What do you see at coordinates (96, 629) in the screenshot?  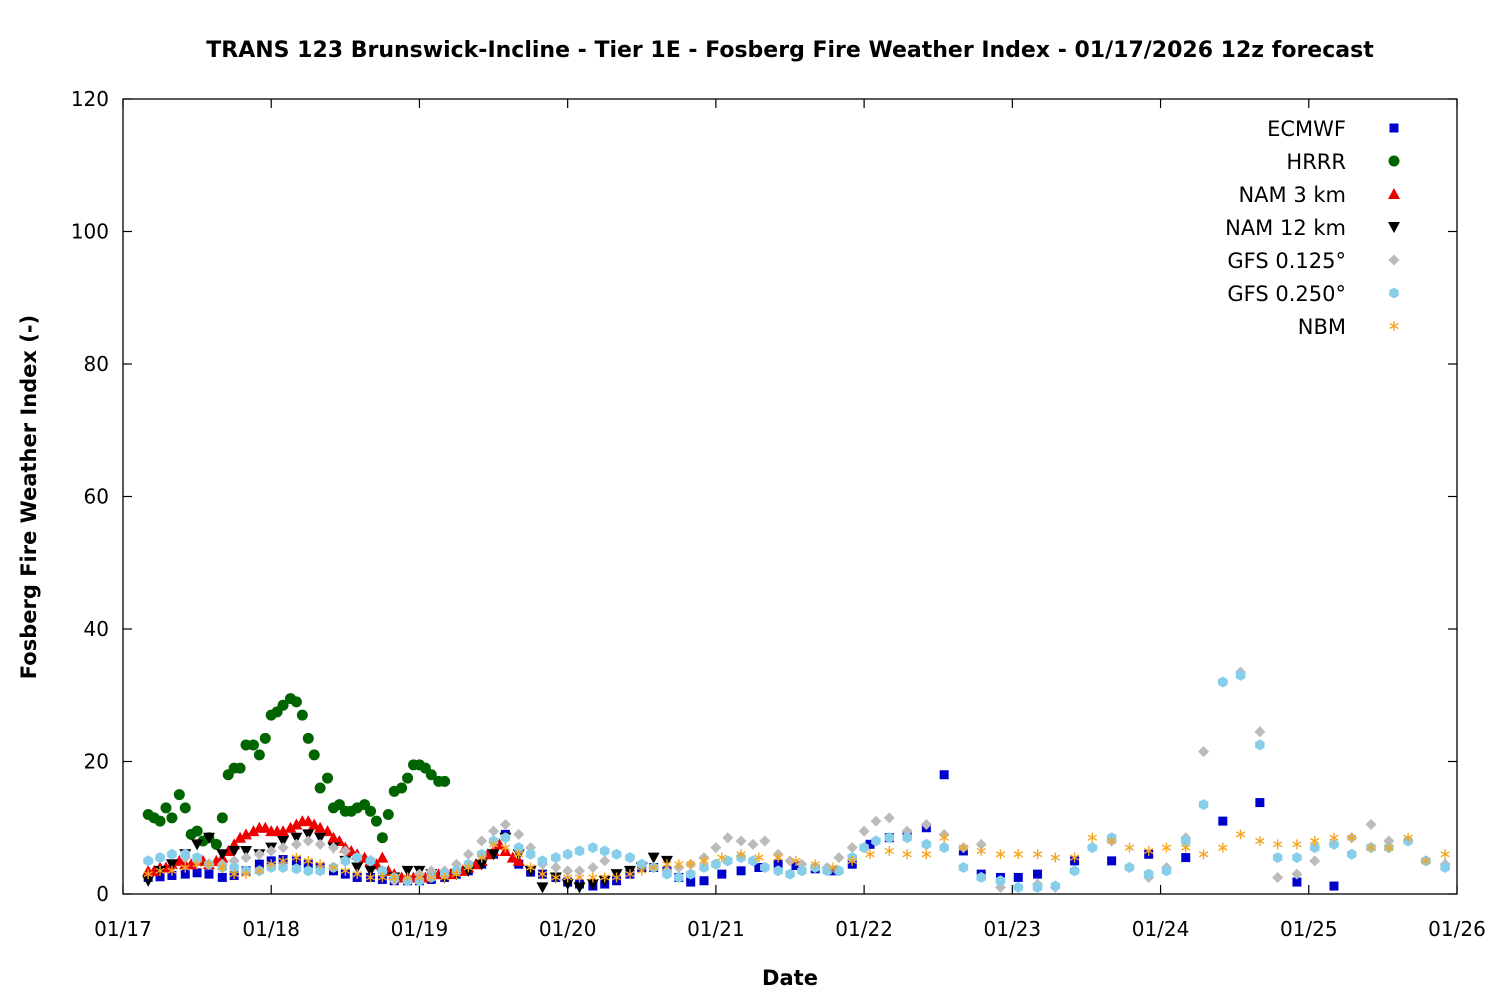 I see `y-tick-label: 40` at bounding box center [96, 629].